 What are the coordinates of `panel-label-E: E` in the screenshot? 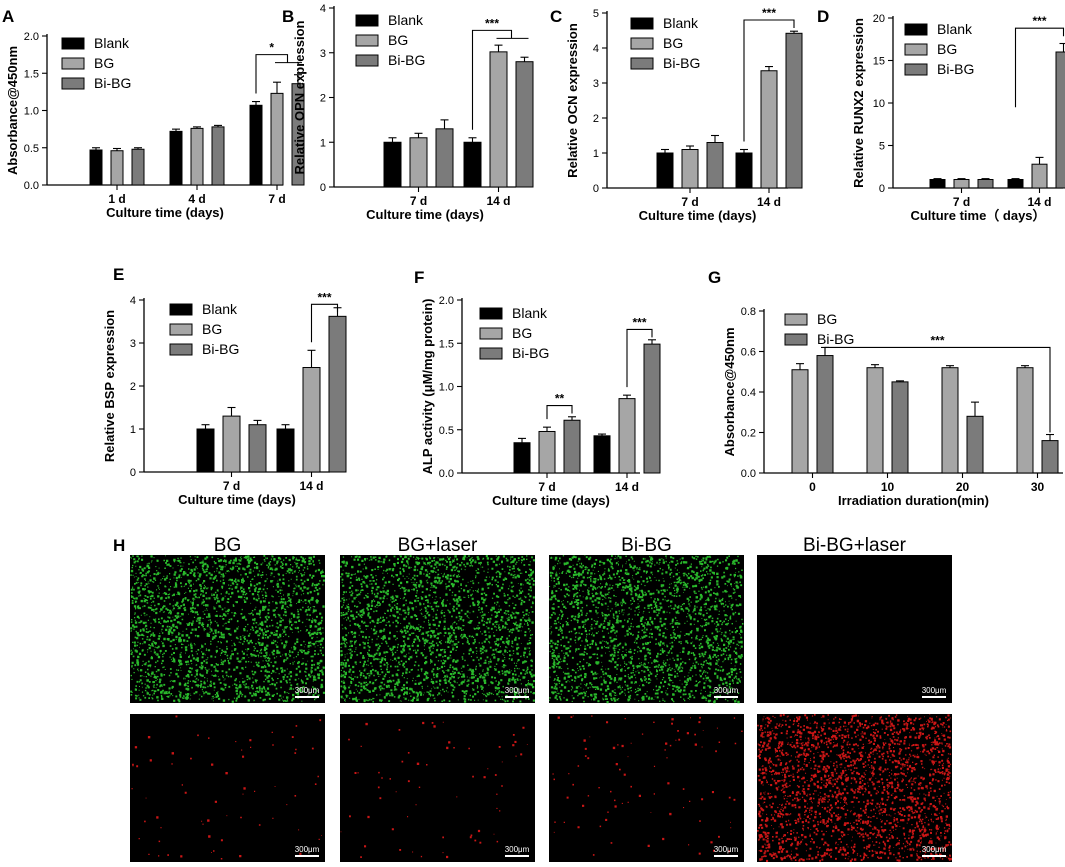 It's located at (118, 274).